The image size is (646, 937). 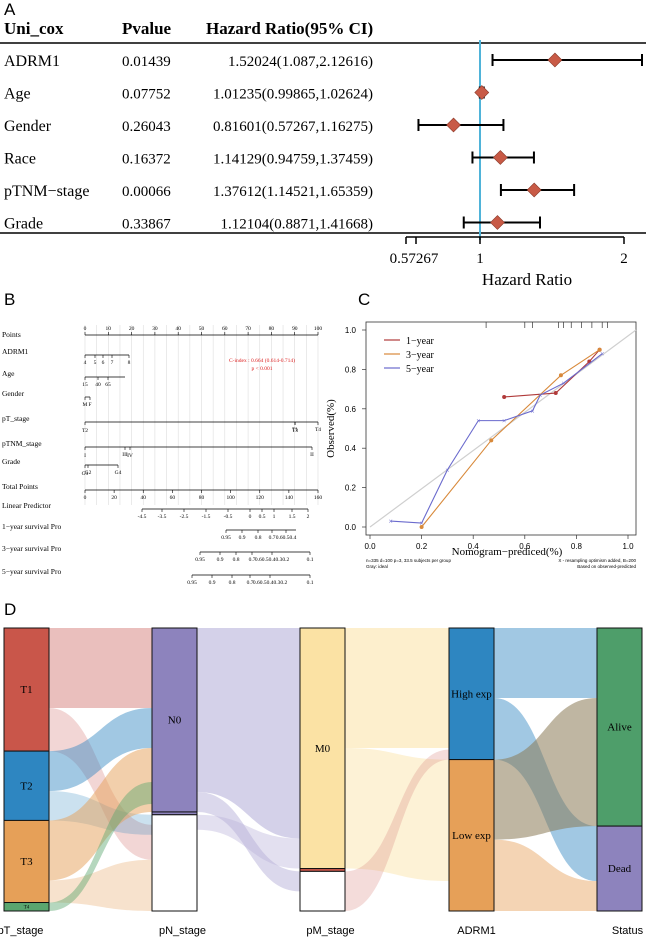 I want to click on nomogram-scale-label: pTNM_stage, so click(x=22, y=443).